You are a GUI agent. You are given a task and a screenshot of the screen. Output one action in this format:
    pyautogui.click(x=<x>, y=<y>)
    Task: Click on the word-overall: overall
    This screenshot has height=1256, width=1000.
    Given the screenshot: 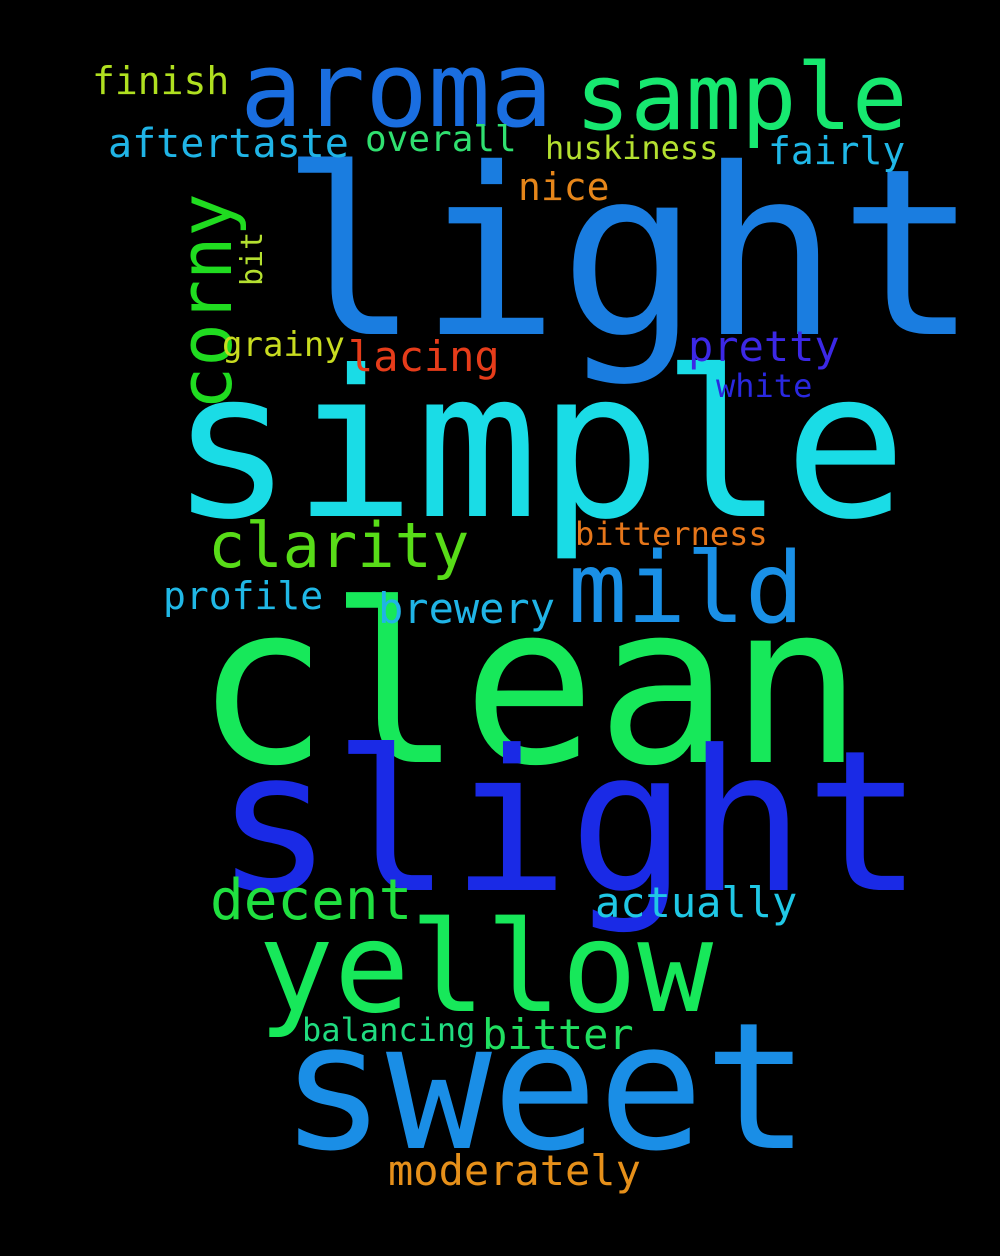 What is the action you would take?
    pyautogui.click(x=441, y=139)
    